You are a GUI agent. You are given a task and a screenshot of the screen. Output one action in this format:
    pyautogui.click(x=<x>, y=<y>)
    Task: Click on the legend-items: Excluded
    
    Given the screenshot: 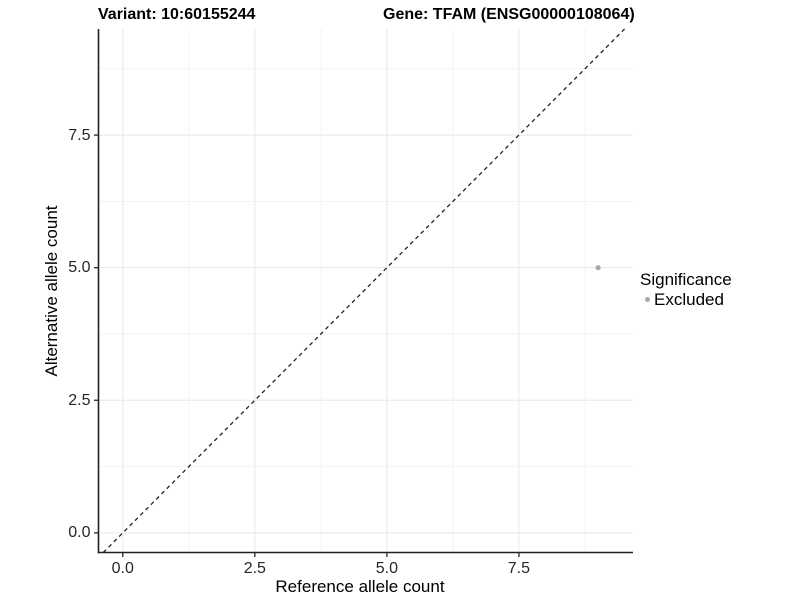 What is the action you would take?
    pyautogui.click(x=686, y=299)
    